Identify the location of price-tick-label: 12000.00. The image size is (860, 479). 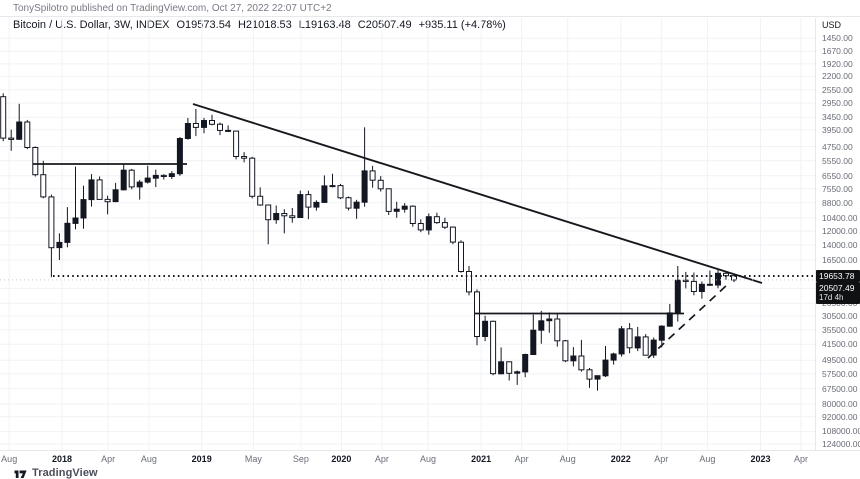
(840, 231).